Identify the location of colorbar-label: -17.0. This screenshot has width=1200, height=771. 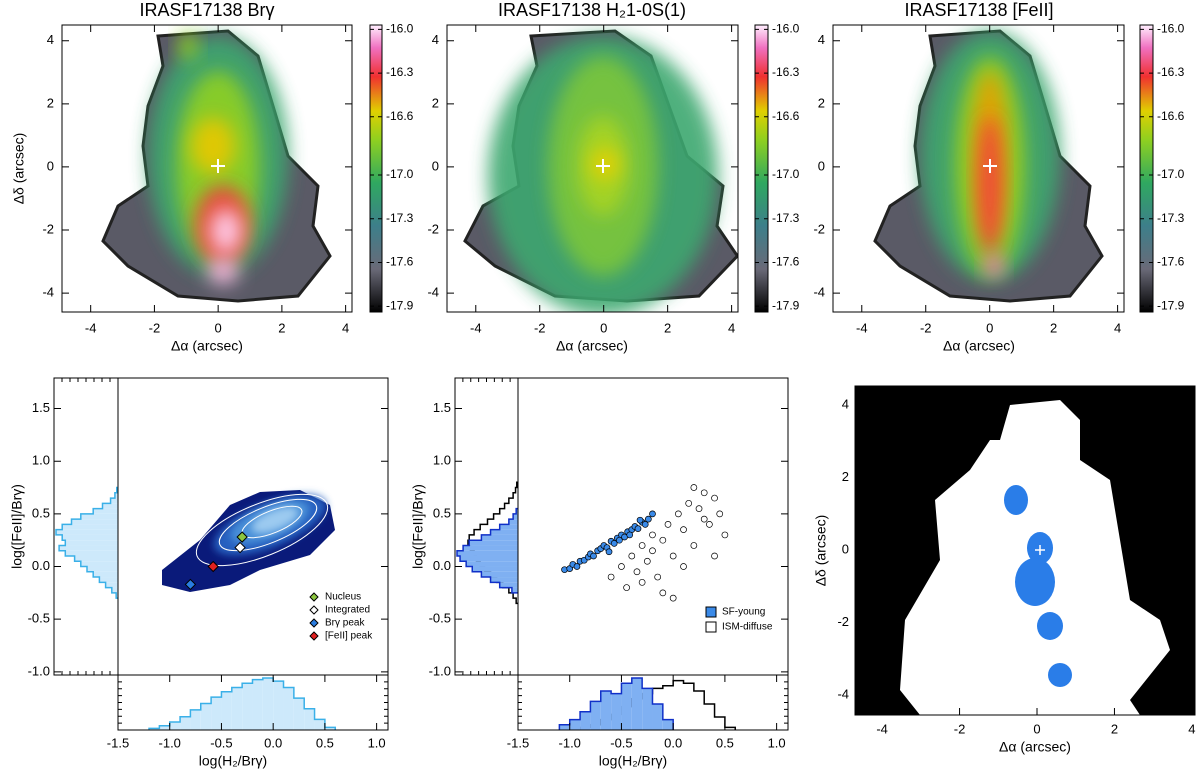
(786, 174).